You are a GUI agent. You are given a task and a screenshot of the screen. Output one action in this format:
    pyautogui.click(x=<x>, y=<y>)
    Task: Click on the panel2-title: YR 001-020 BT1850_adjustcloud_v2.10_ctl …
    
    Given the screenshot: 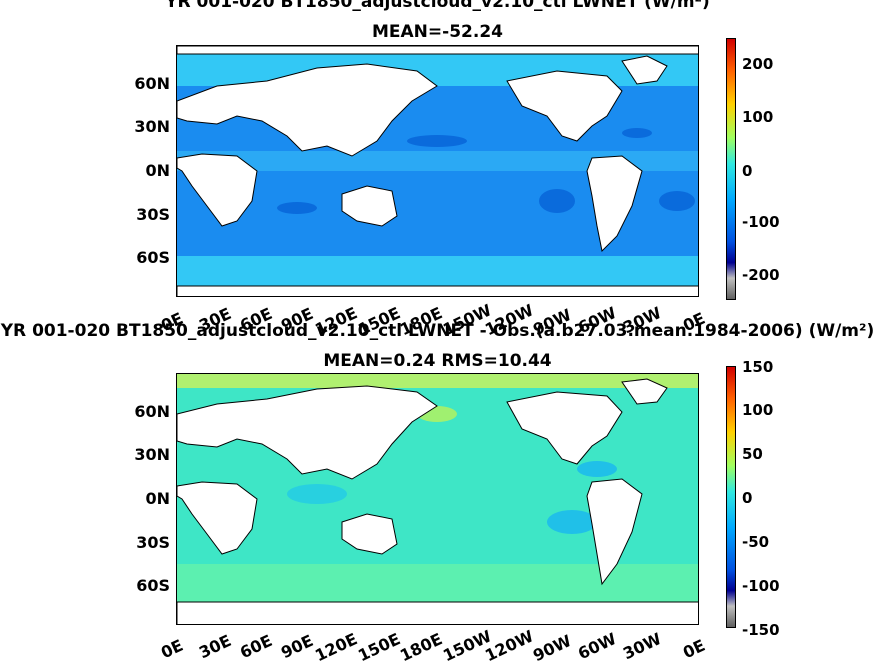 What is the action you would take?
    pyautogui.click(x=437, y=331)
    